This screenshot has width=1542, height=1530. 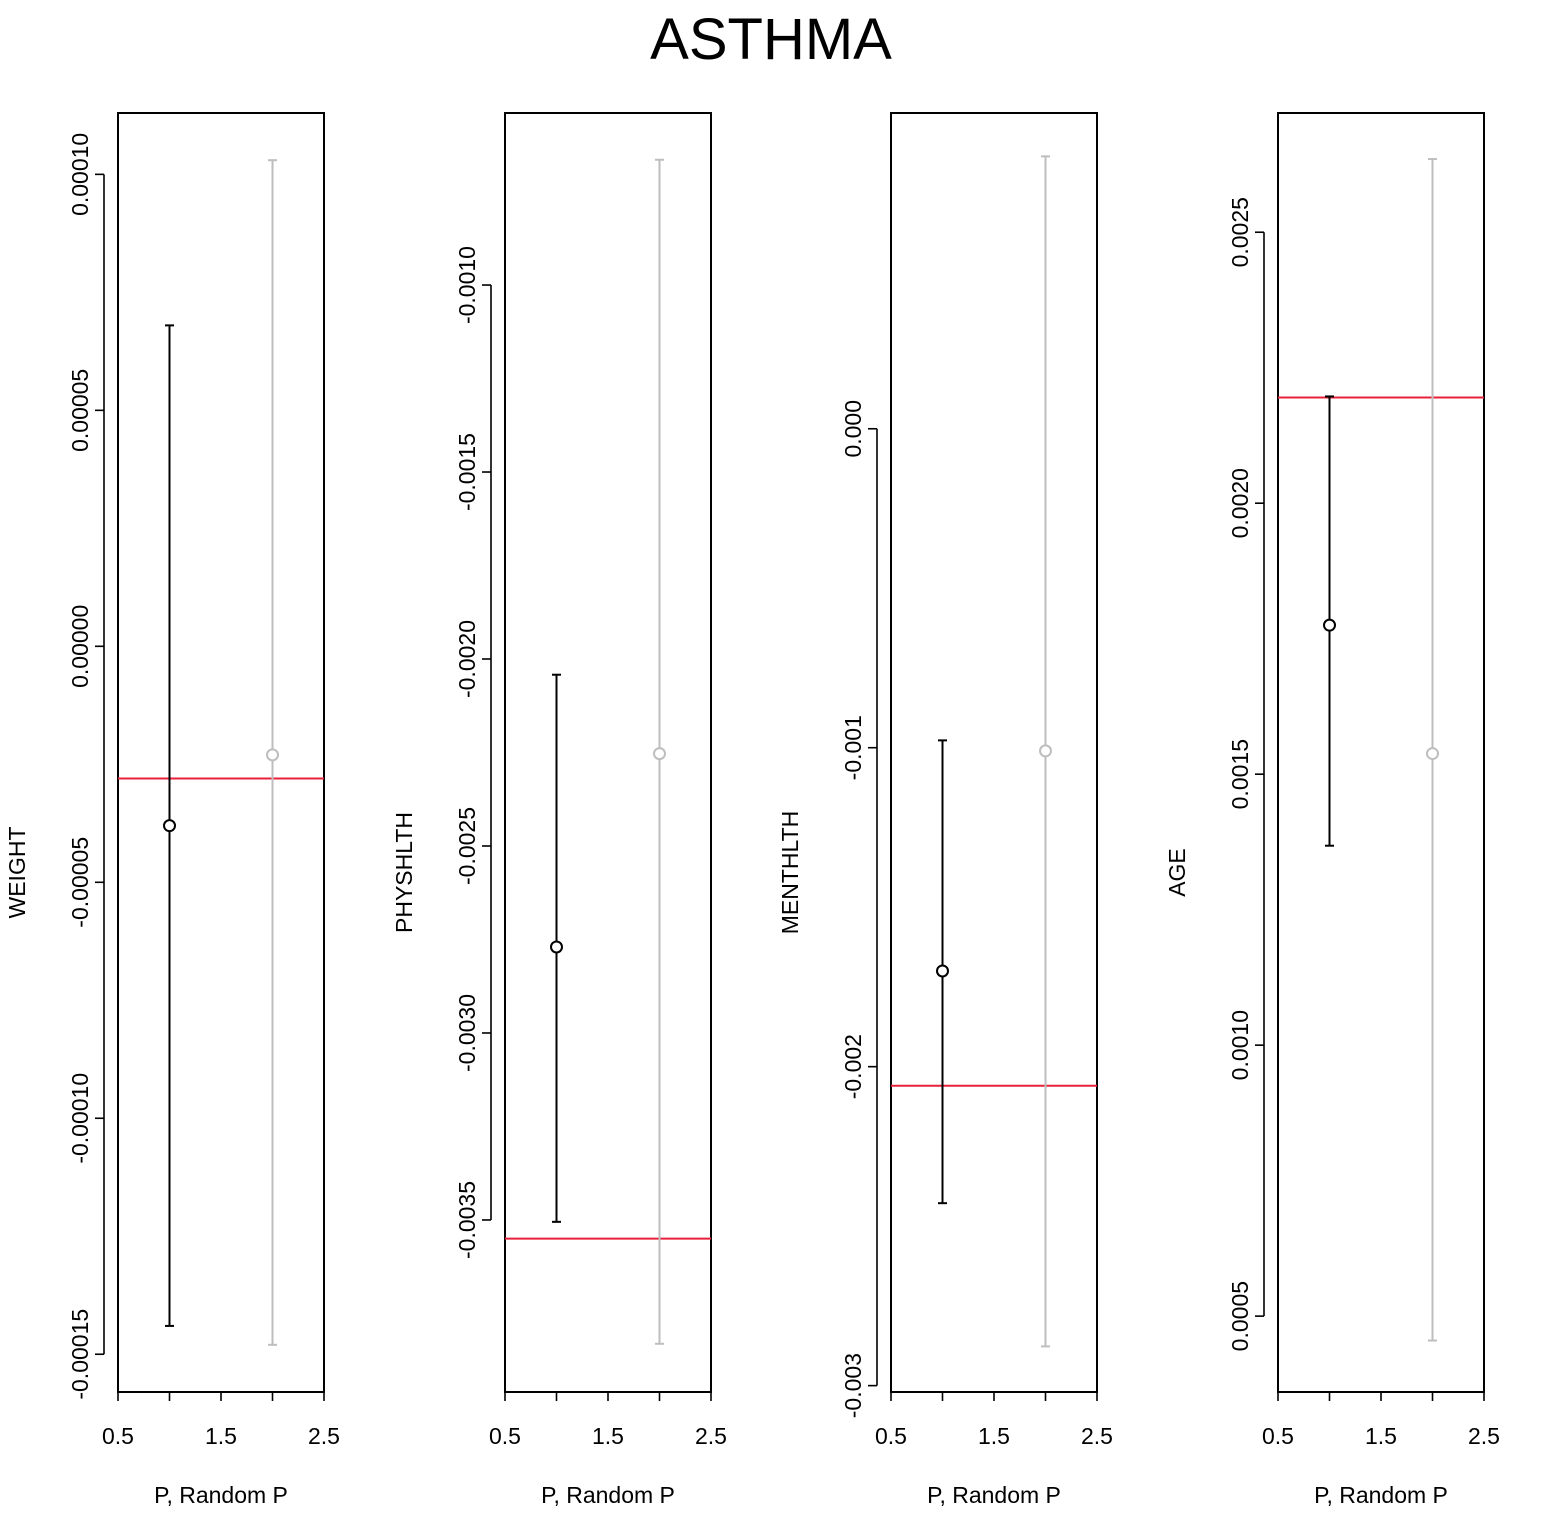 What do you see at coordinates (1240, 1045) in the screenshot?
I see `y-tick-label: 0.0010` at bounding box center [1240, 1045].